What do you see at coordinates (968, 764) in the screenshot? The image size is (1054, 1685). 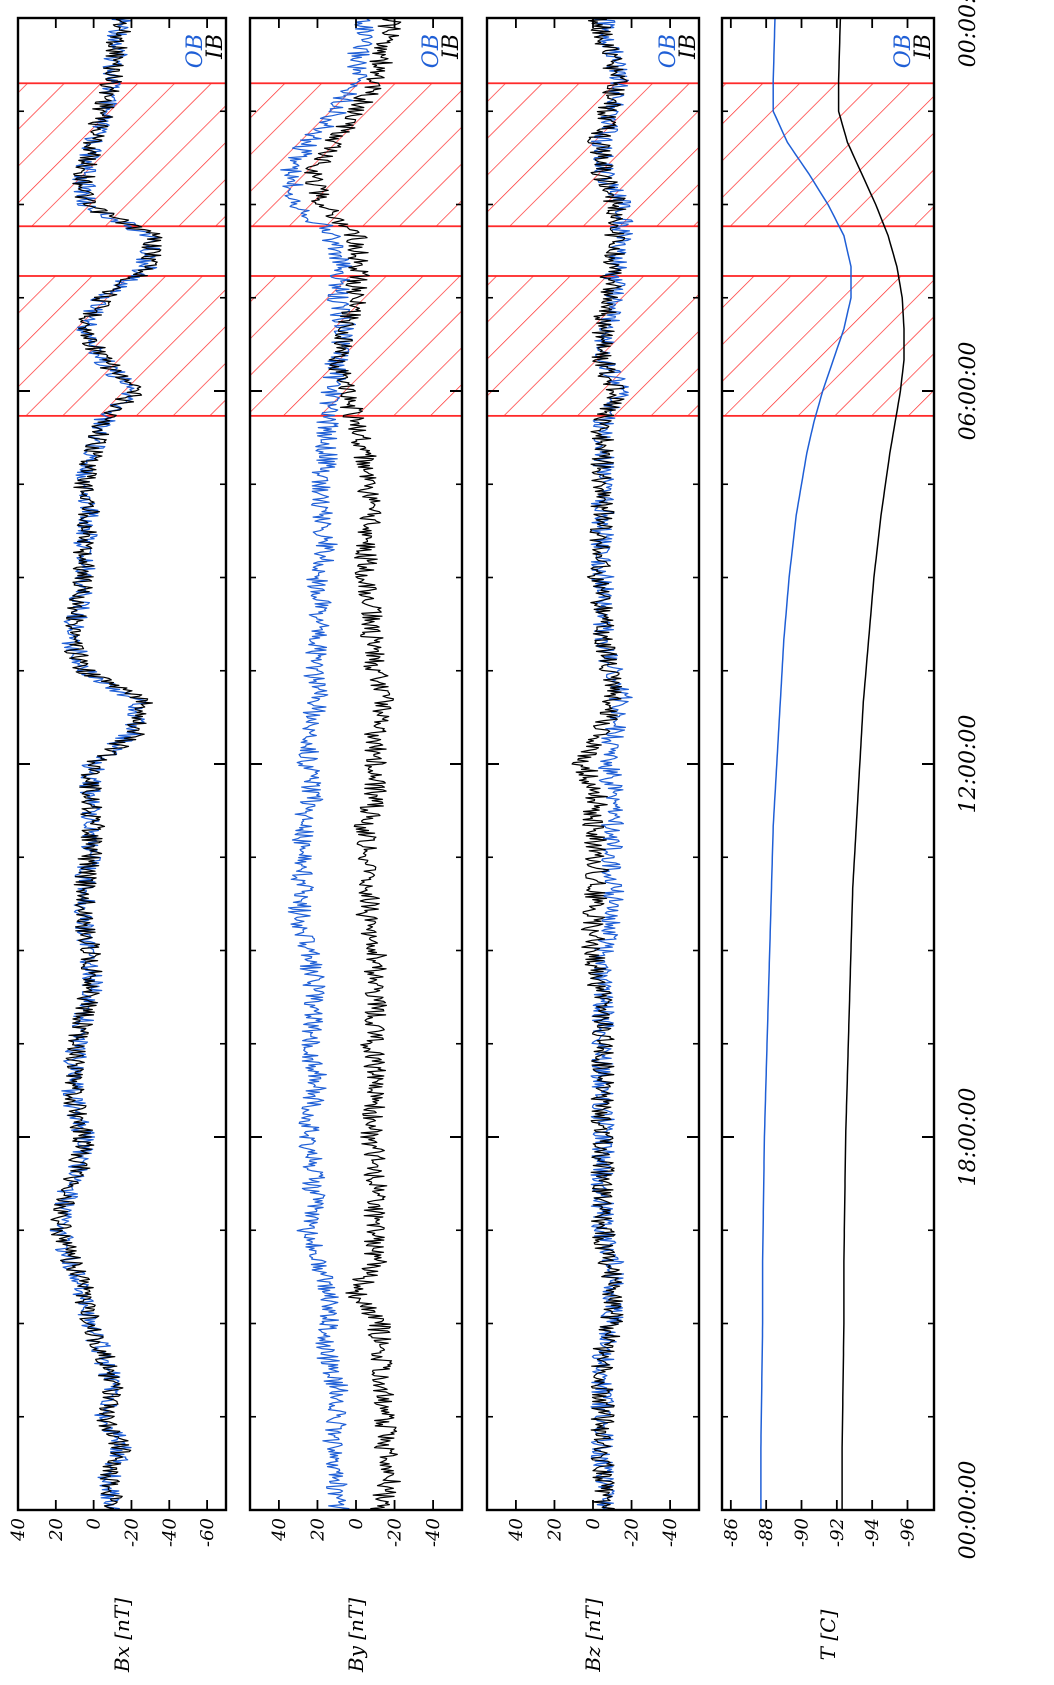 I see `time-tick-label: 12:00:00` at bounding box center [968, 764].